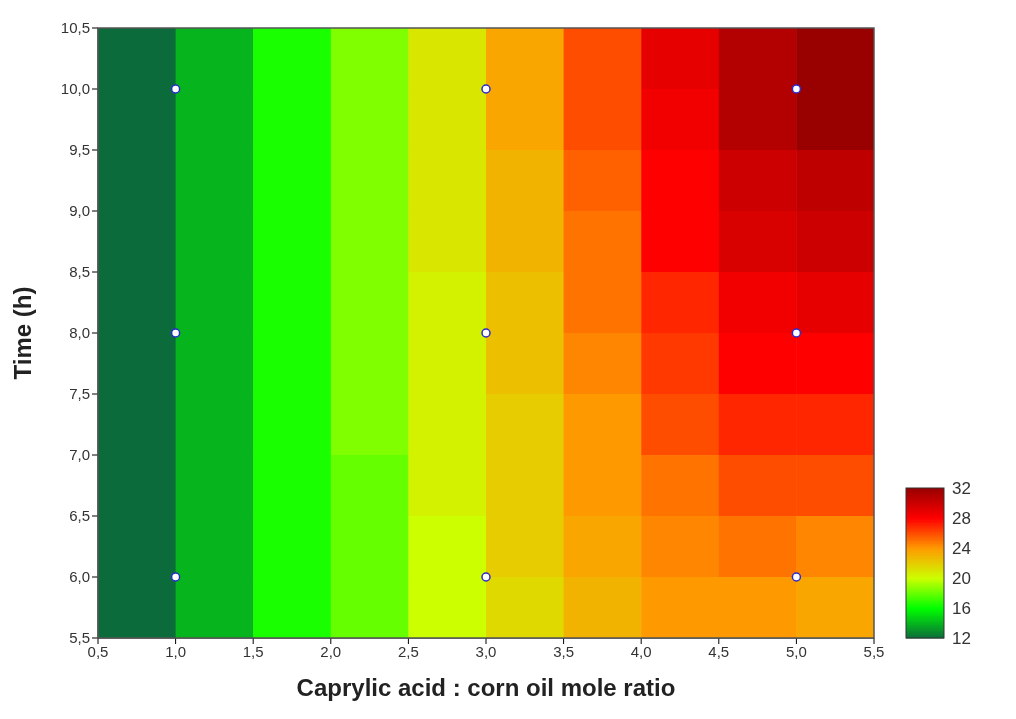 This screenshot has height=719, width=1016. I want to click on y-tick-label: 6,0, so click(79, 577).